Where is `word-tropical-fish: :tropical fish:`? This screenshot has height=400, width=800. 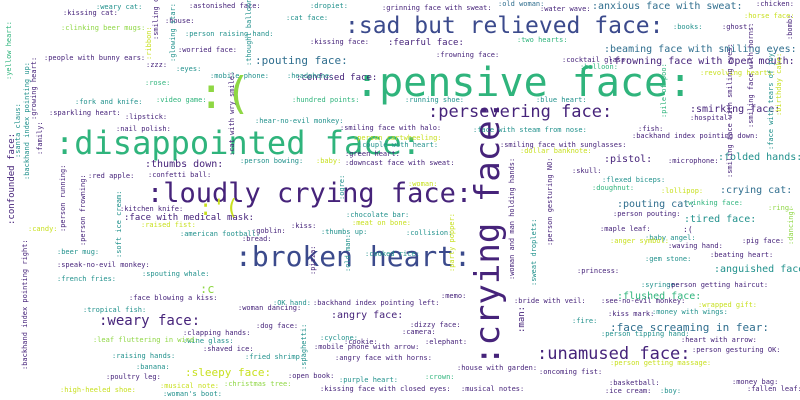
word-tropical-fish: :tropical fish: is located at coordinates (115, 310).